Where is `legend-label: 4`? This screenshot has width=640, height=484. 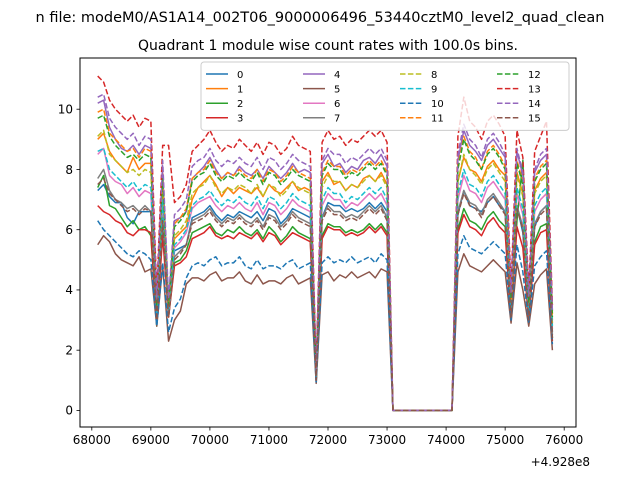 legend-label: 4 is located at coordinates (337, 75).